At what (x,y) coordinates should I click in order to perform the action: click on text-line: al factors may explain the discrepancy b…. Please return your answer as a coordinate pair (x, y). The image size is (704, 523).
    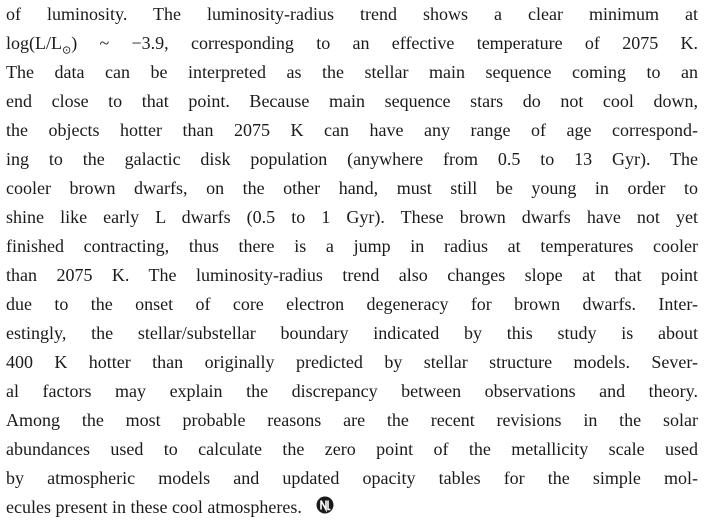
    Looking at the image, I should click on (352, 391).